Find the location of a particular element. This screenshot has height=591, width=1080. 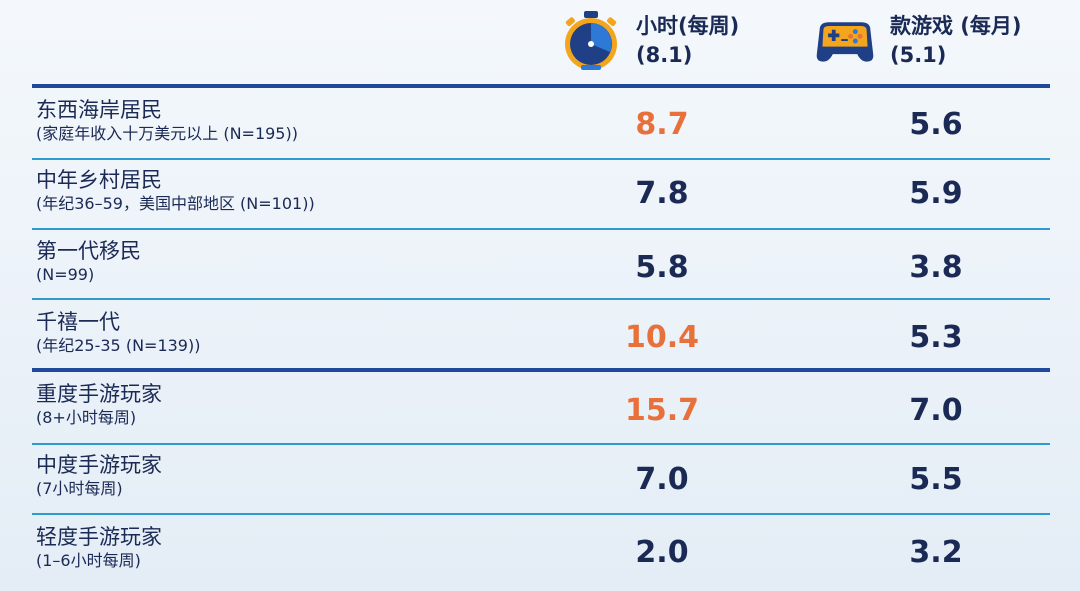

column-header-games: 款游戏 (每月) (5.1) is located at coordinates (918, 41).